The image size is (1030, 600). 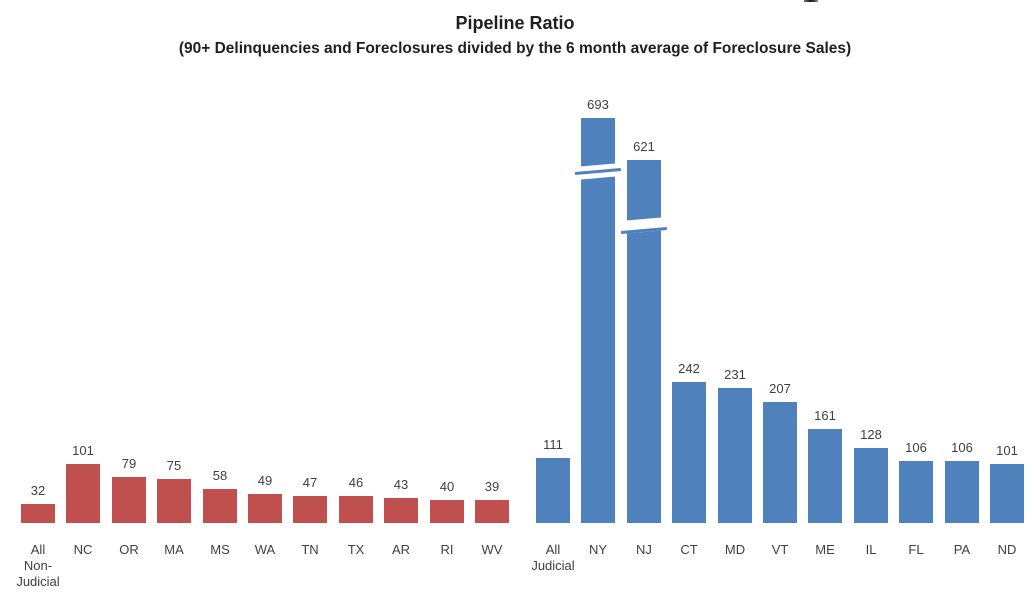 I want to click on bar-pa, so click(x=962, y=492).